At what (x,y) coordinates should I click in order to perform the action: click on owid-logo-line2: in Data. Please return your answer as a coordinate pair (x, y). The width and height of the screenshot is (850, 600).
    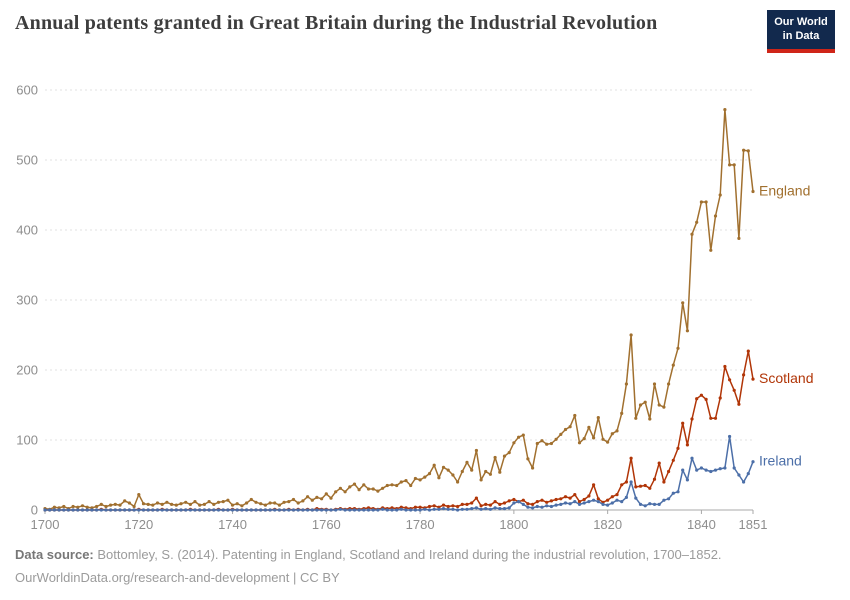
    Looking at the image, I should click on (801, 35).